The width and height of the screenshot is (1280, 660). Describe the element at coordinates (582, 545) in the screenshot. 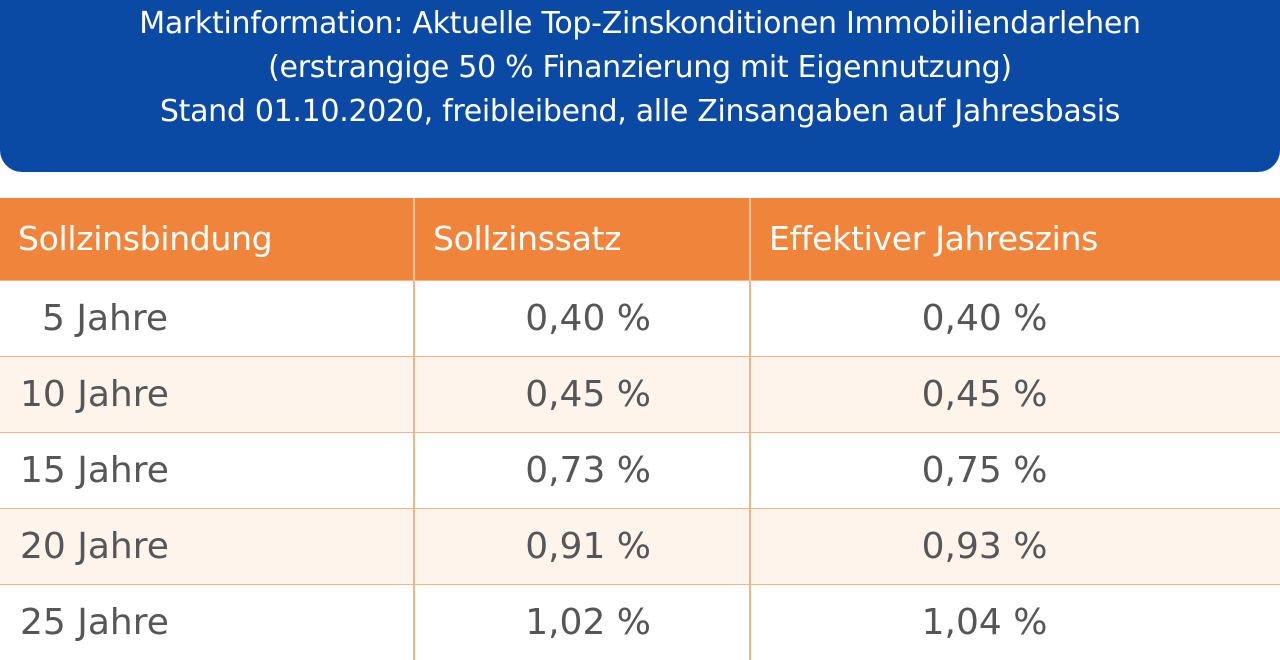

I see `nominal-rate-cell: 0,91 %` at that location.